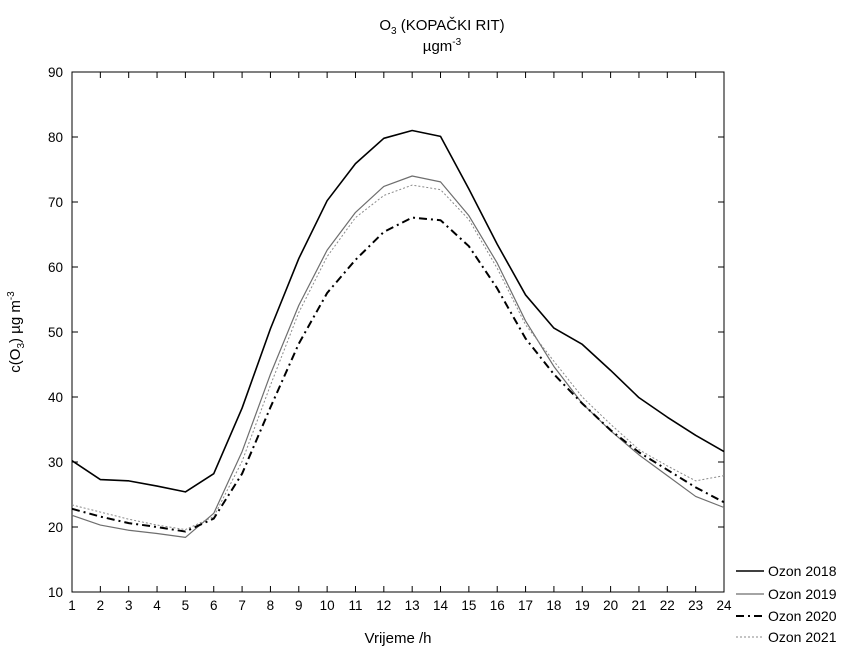 The width and height of the screenshot is (868, 648). What do you see at coordinates (55, 267) in the screenshot?
I see `y-tick-label: 60` at bounding box center [55, 267].